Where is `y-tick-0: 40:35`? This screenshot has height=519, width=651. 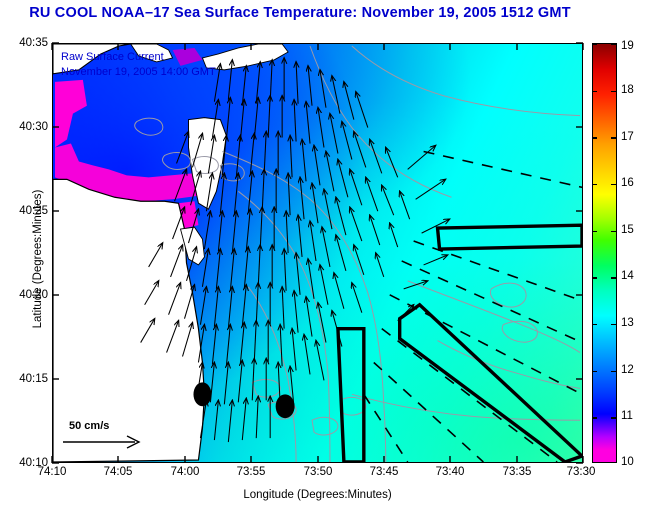 y-tick-0: 40:35 is located at coordinates (33, 43).